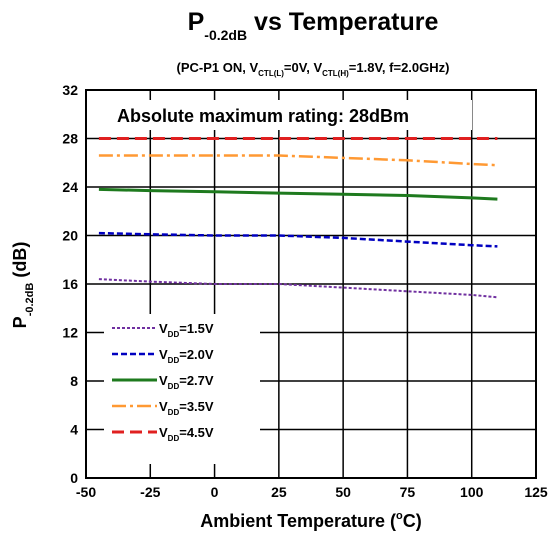 The image size is (552, 536). What do you see at coordinates (279, 492) in the screenshot?
I see `x-tick-label: 25` at bounding box center [279, 492].